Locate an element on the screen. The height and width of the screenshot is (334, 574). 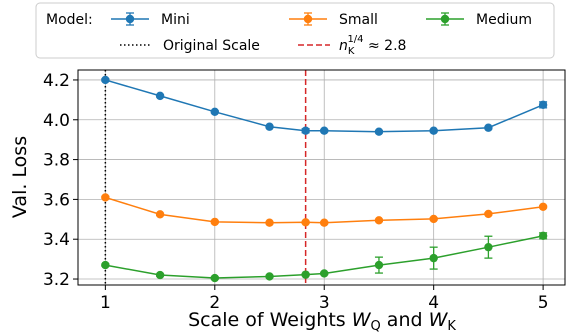
legend-label-nk: nK1/4 ≈ 2.8 is located at coordinates (372, 45).